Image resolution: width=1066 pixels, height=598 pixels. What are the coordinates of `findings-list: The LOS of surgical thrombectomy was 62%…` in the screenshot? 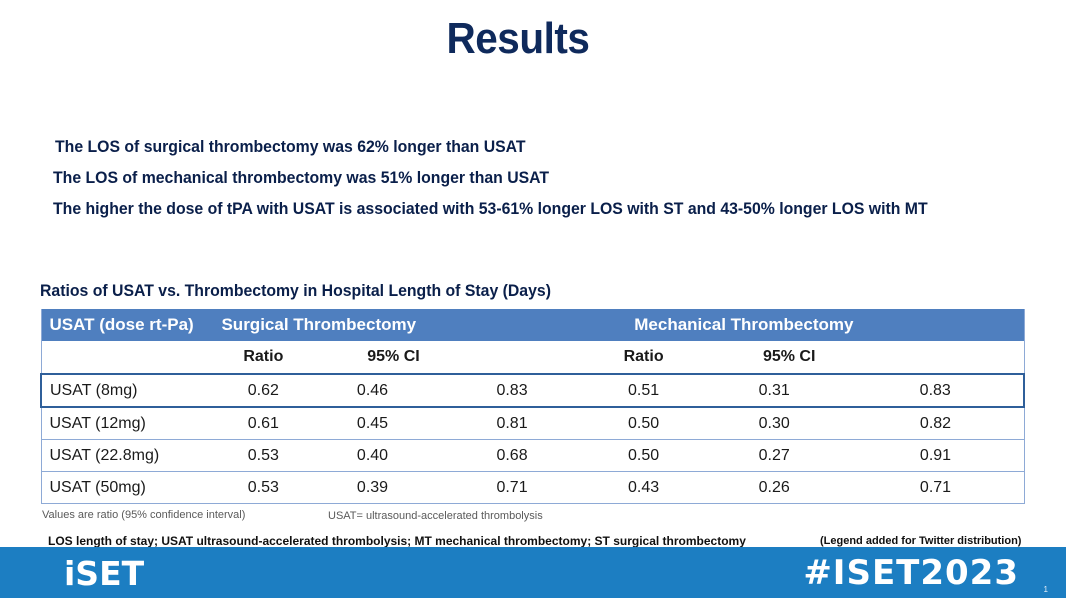 It's located at (523, 180).